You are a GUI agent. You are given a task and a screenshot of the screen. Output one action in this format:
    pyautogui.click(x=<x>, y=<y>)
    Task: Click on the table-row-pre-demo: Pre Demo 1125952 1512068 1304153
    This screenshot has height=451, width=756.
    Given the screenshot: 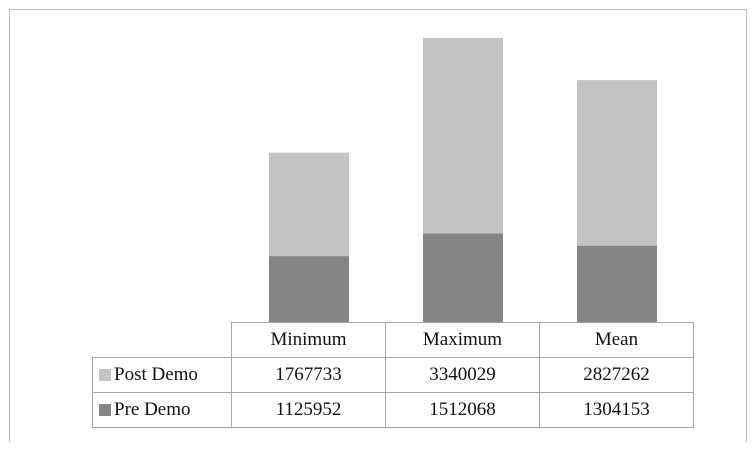 What is the action you would take?
    pyautogui.click(x=393, y=410)
    